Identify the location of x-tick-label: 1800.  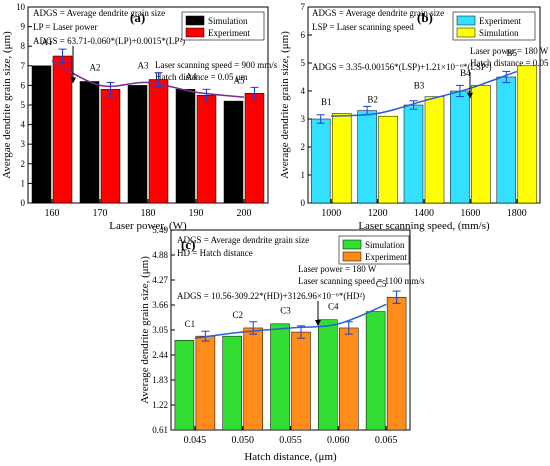
(517, 213).